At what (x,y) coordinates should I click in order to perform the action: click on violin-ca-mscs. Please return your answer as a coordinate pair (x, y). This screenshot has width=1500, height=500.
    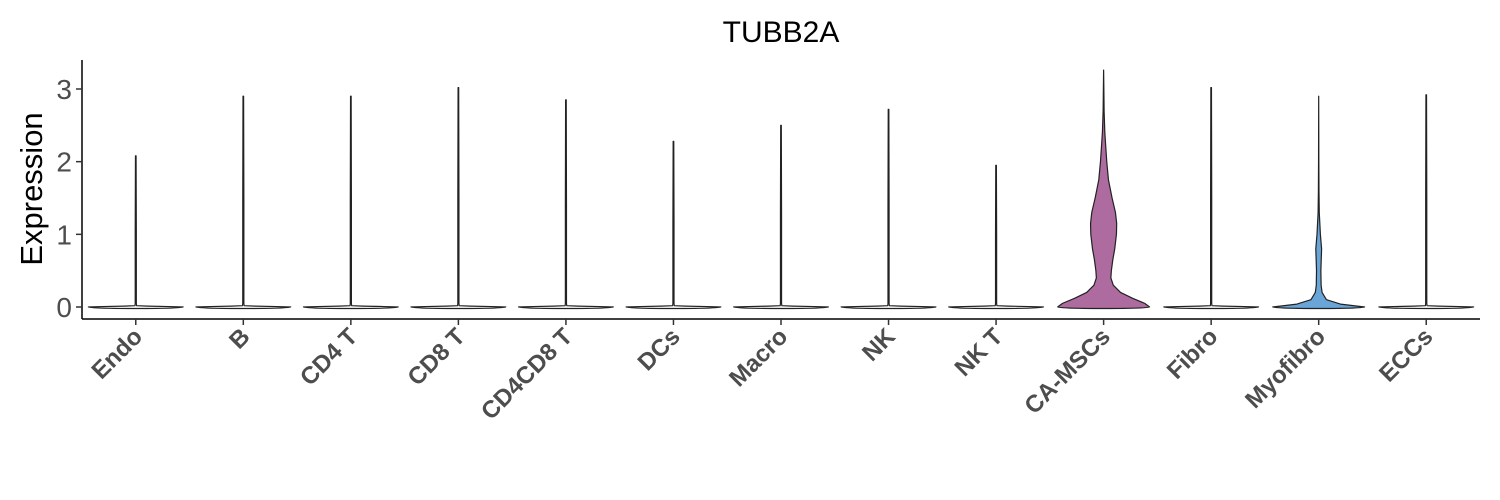
    Looking at the image, I should click on (1104, 189).